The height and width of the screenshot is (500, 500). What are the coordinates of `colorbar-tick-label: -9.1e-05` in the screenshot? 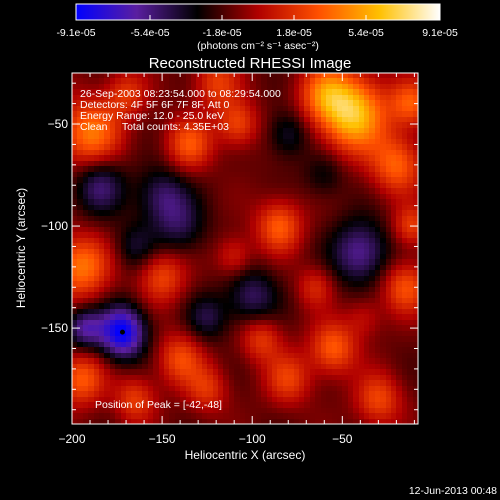 It's located at (75, 33).